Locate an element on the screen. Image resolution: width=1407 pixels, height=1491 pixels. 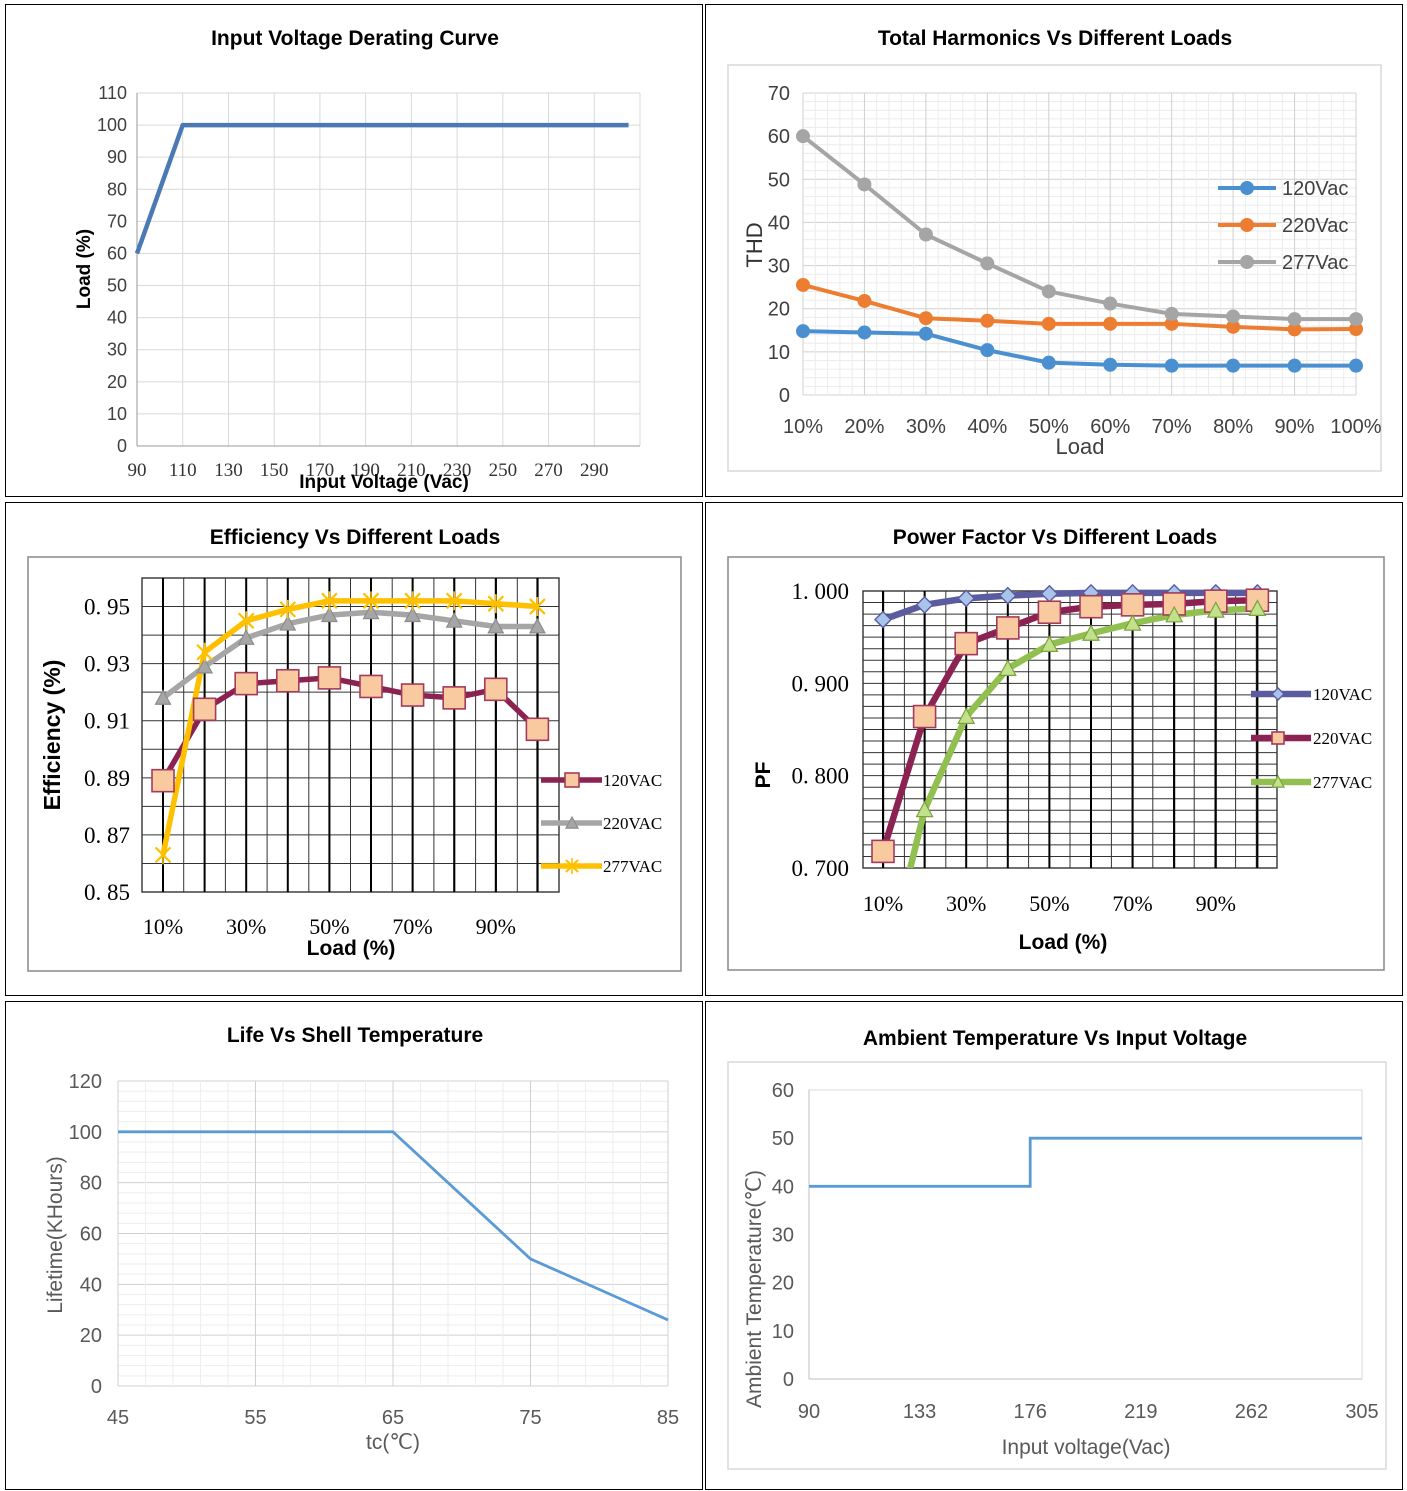
x-tick-label: 100% is located at coordinates (1355, 427).